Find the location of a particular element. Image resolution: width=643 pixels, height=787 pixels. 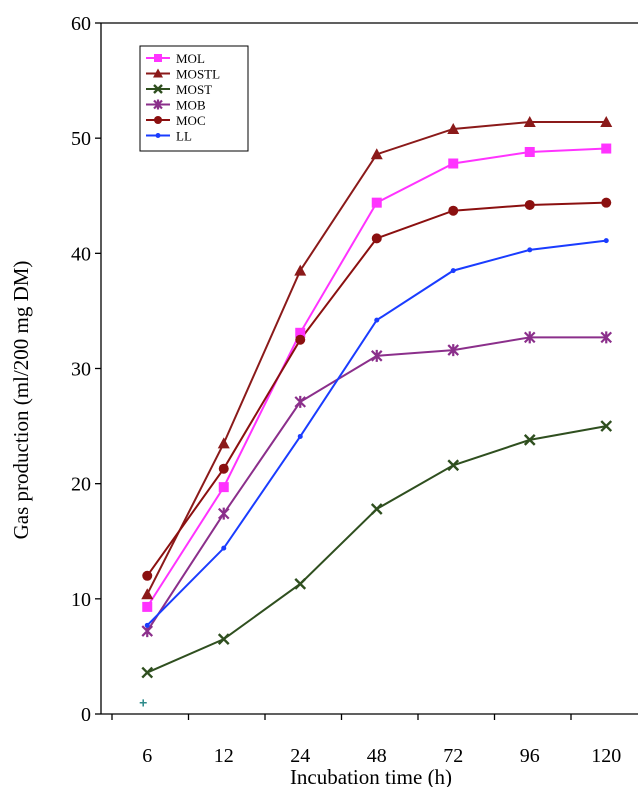

y-tick-label: 30 is located at coordinates (81, 370).